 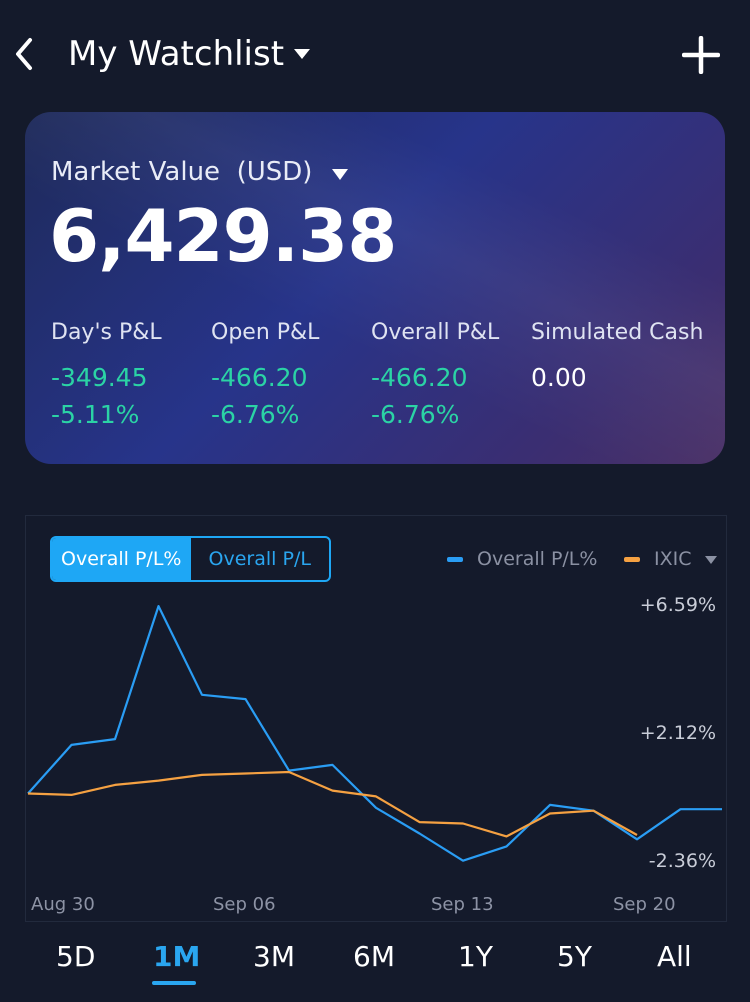 What do you see at coordinates (475, 956) in the screenshot?
I see `tab-1y: 1Y` at bounding box center [475, 956].